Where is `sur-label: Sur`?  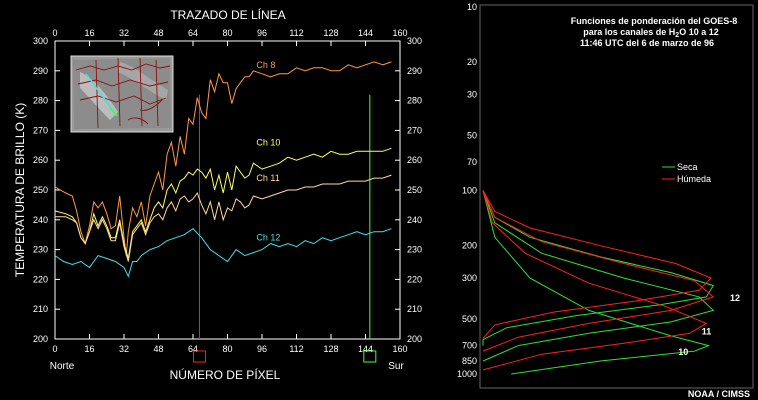 sur-label: Sur is located at coordinates (396, 366).